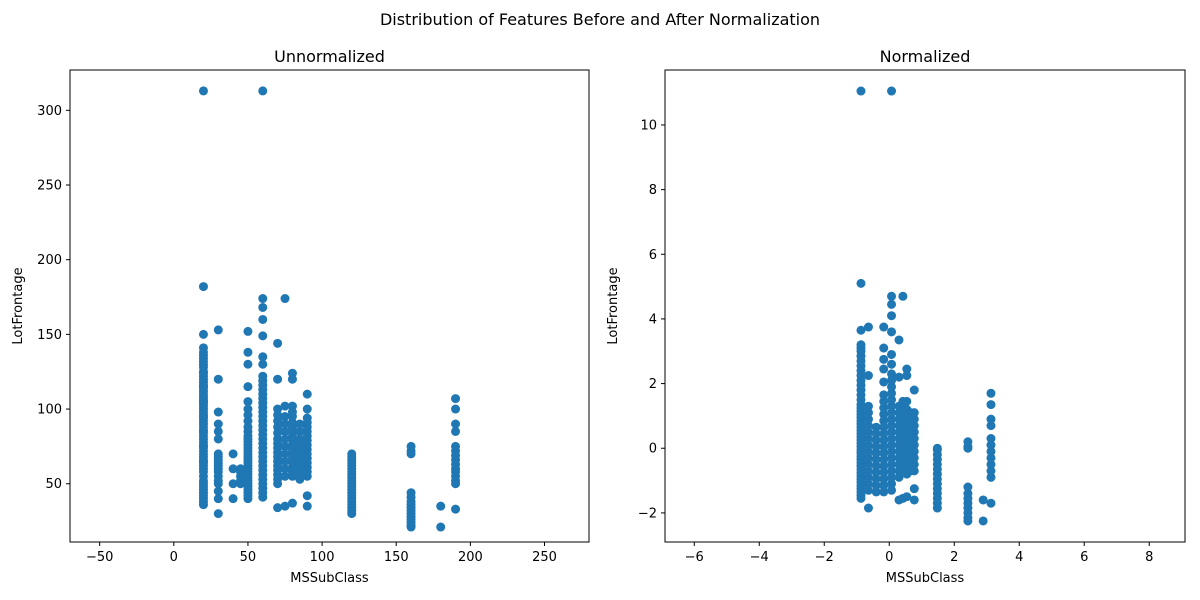 This screenshot has width=1200, height=600. I want to click on x-tick-label: 0, so click(889, 557).